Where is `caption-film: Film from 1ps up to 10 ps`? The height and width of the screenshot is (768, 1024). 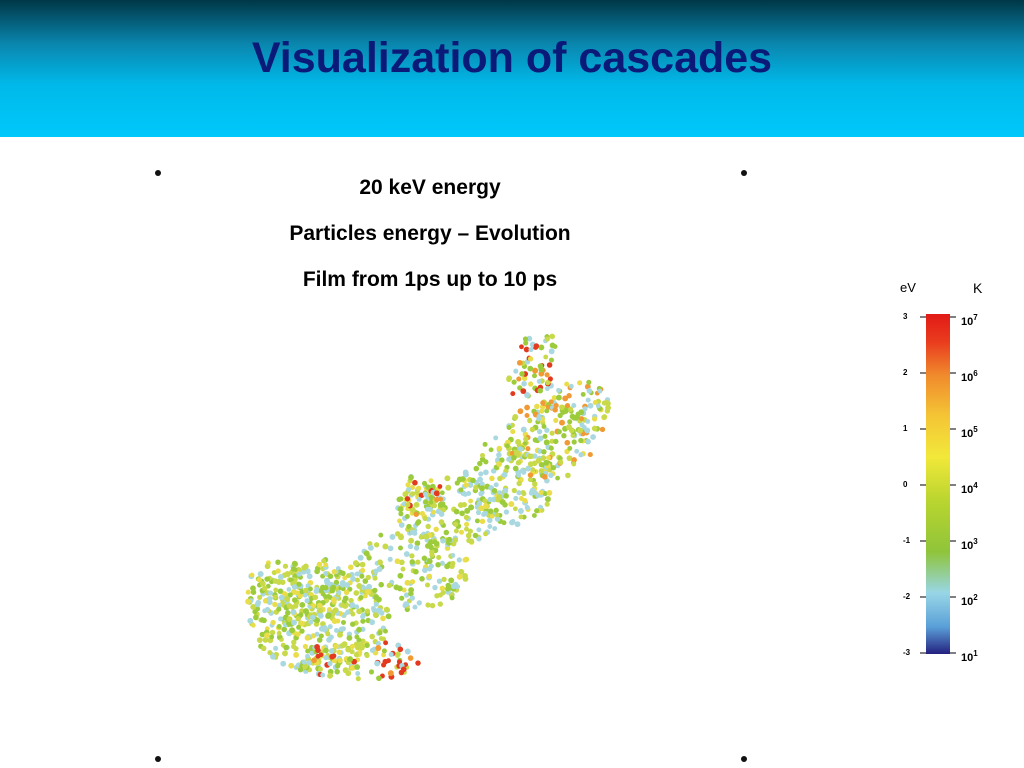
caption-film: Film from 1ps up to 10 ps is located at coordinates (430, 279).